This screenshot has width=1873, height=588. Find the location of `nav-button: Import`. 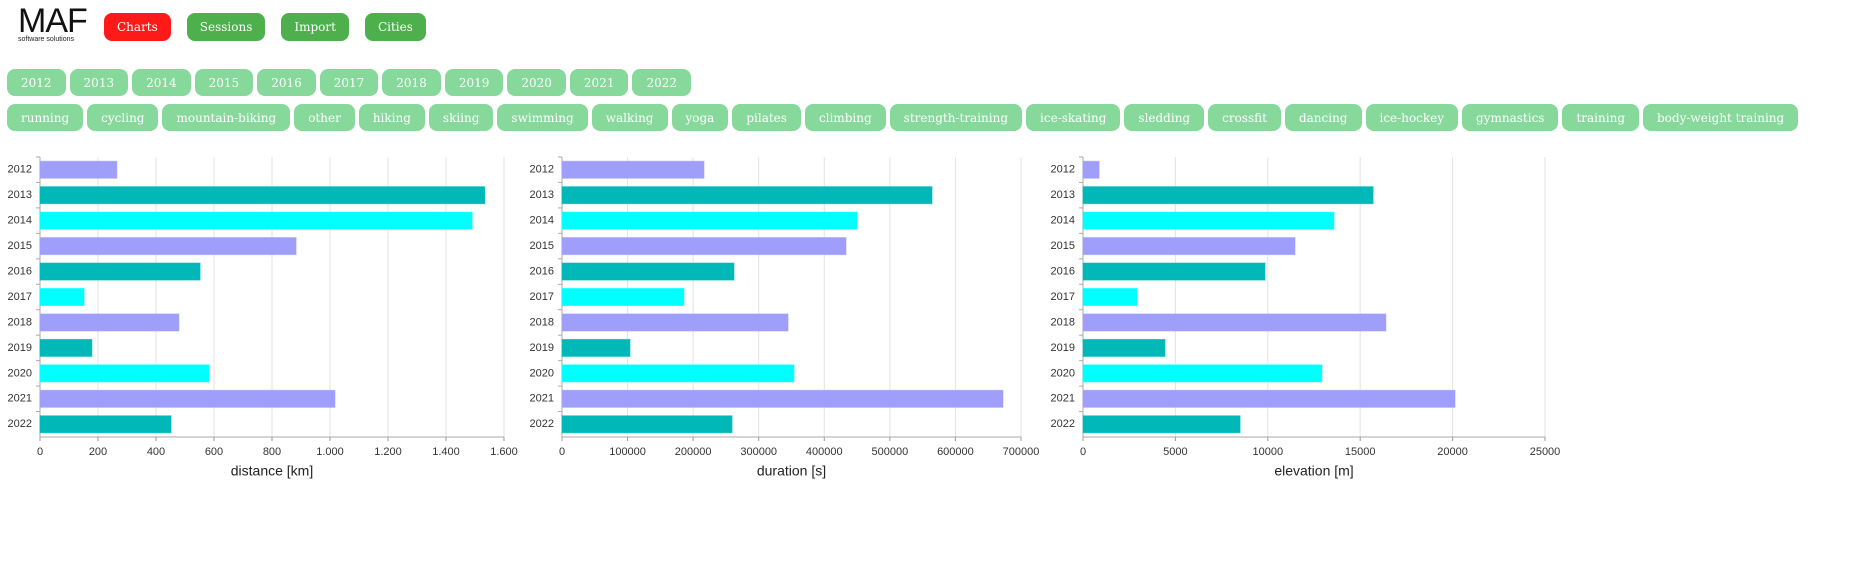

nav-button: Import is located at coordinates (315, 27).